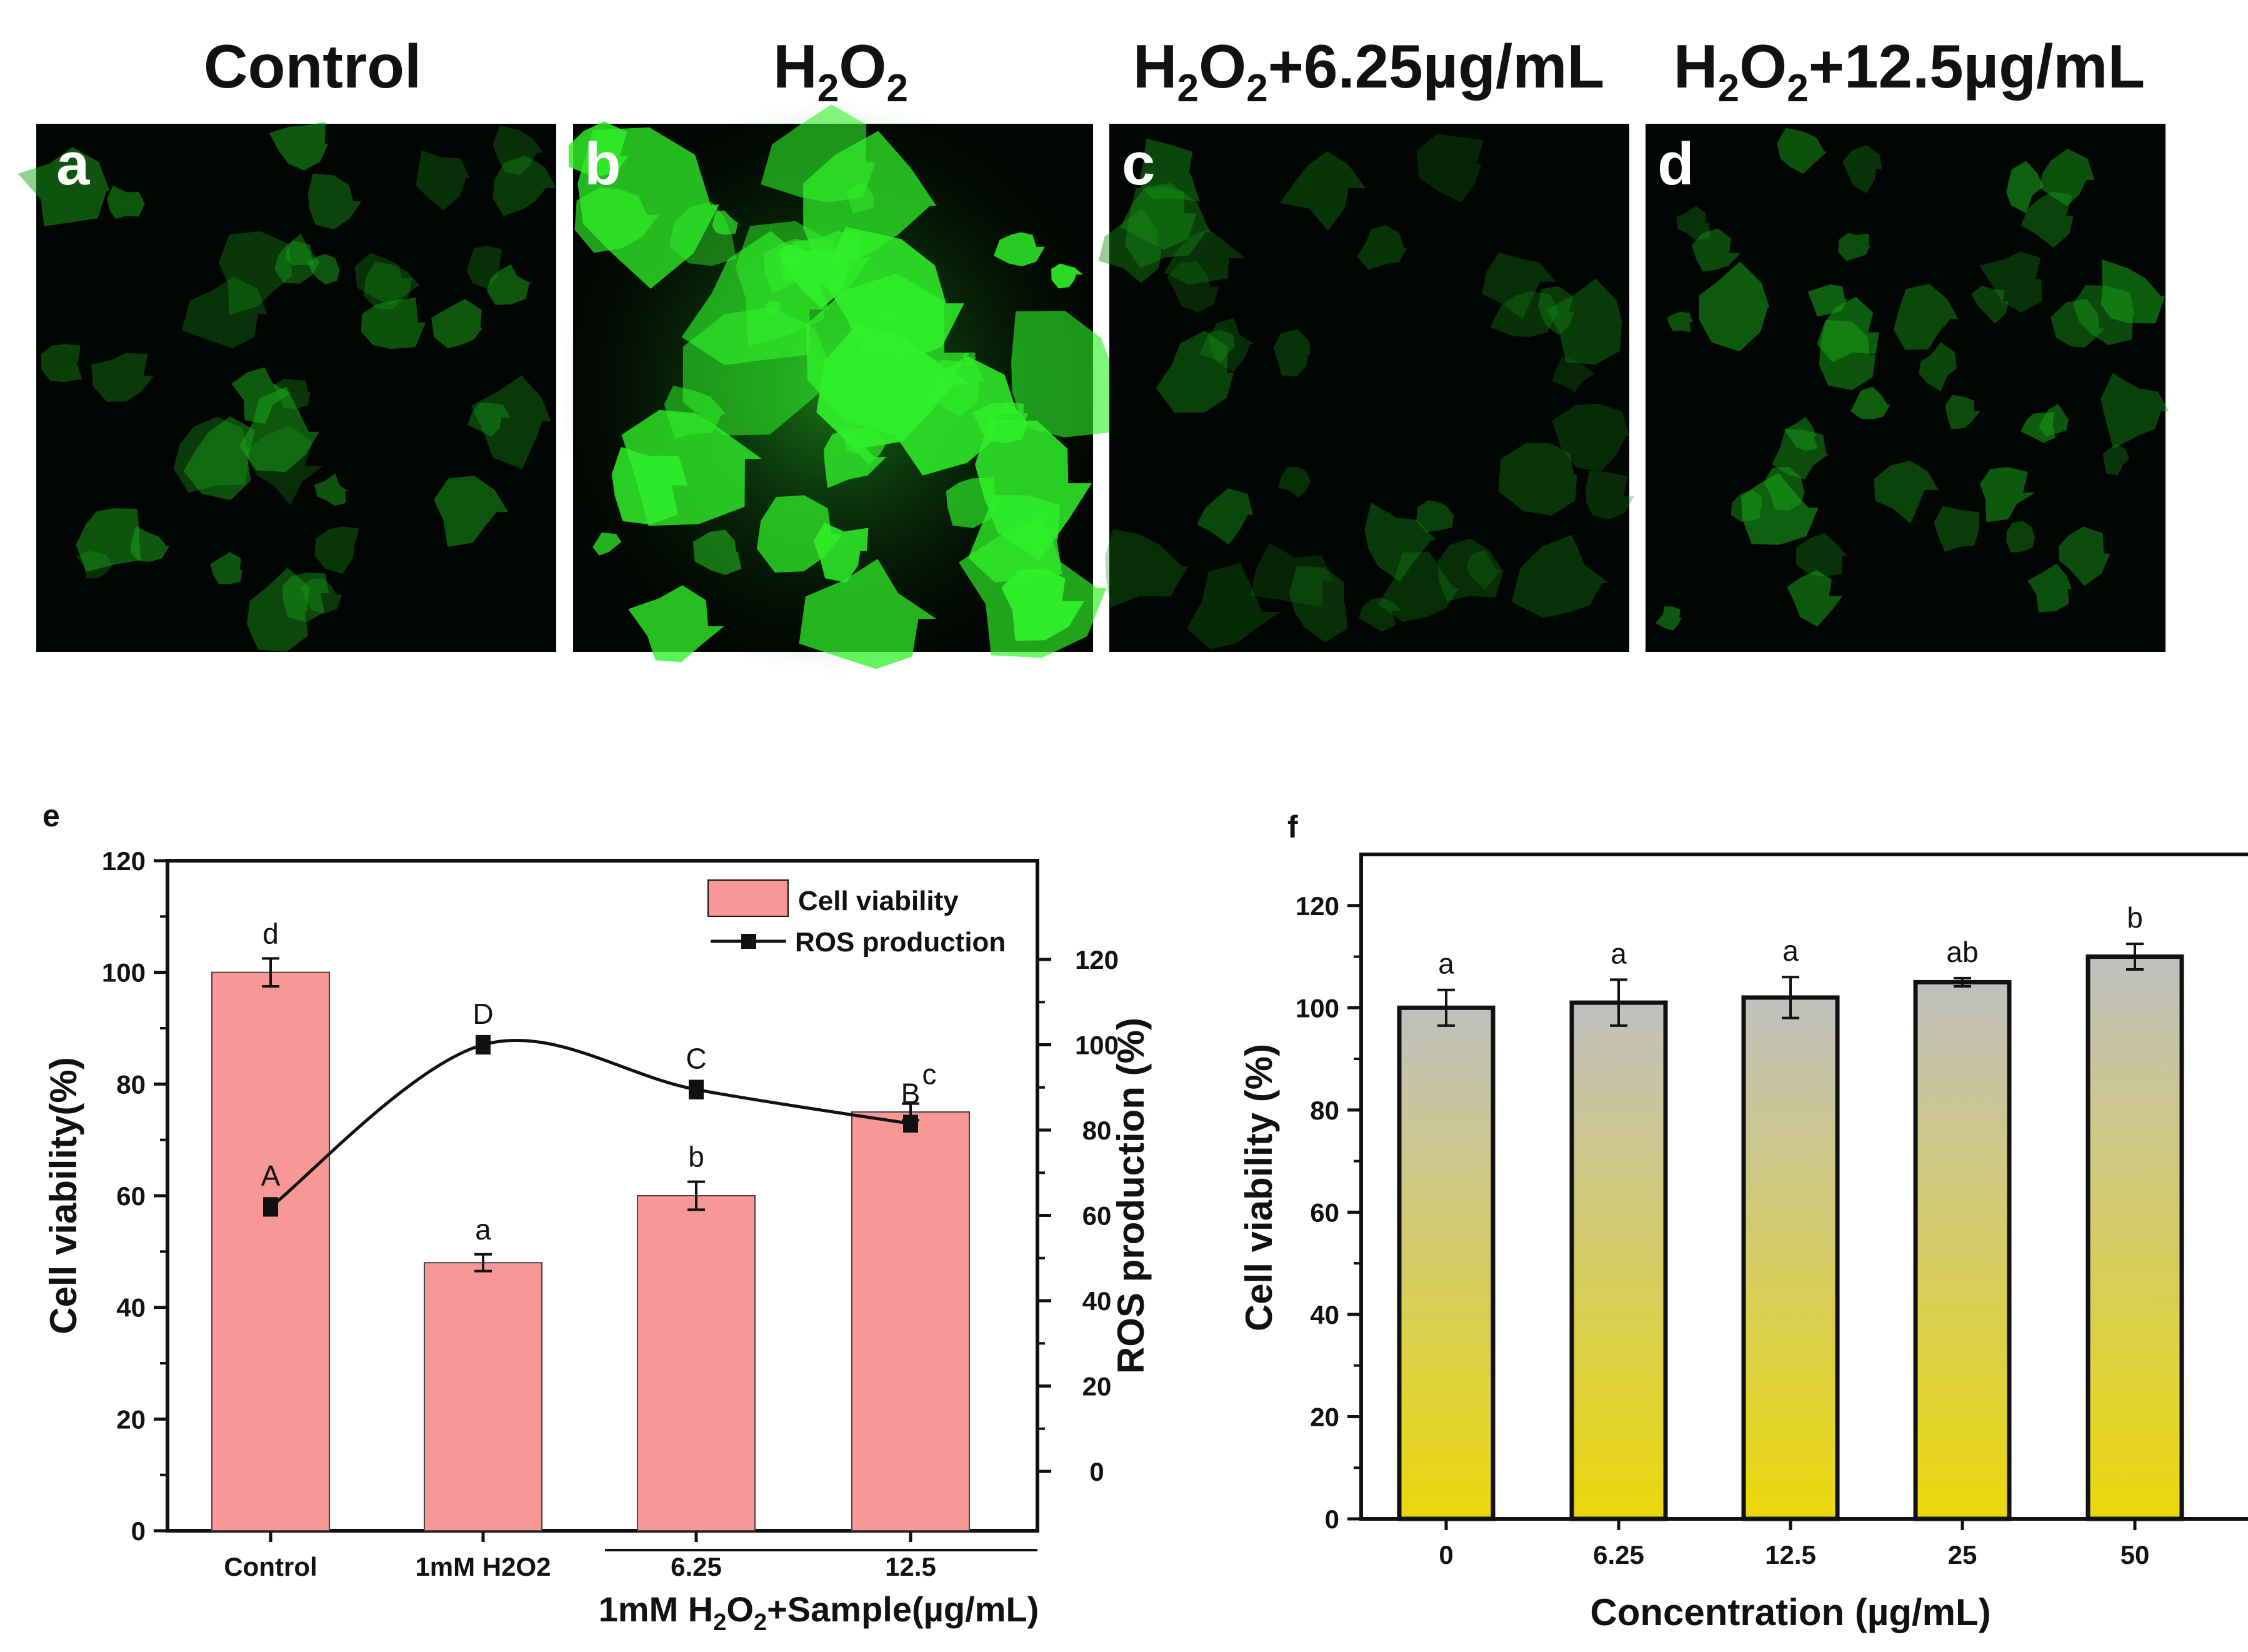 This screenshot has width=2248, height=1652. I want to click on y-tick-label-left: 40, so click(131, 1308).